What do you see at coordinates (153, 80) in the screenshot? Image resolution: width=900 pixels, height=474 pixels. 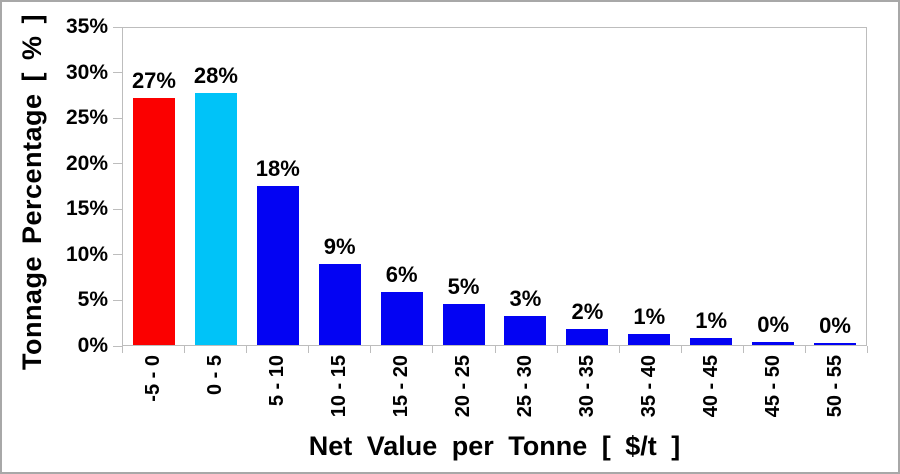 I see `bar-value-label: 27%` at bounding box center [153, 80].